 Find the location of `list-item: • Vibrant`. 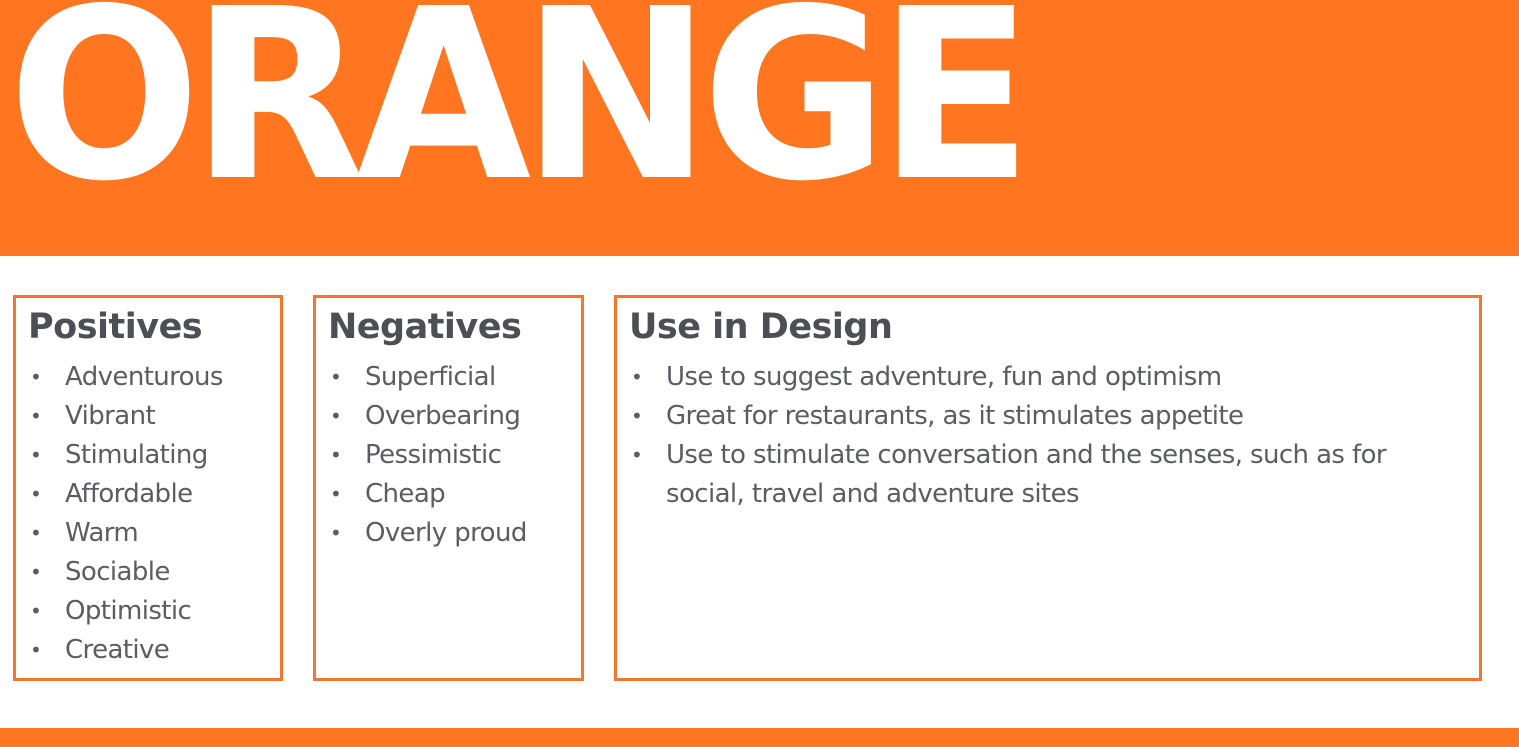

list-item: • Vibrant is located at coordinates (146, 416).